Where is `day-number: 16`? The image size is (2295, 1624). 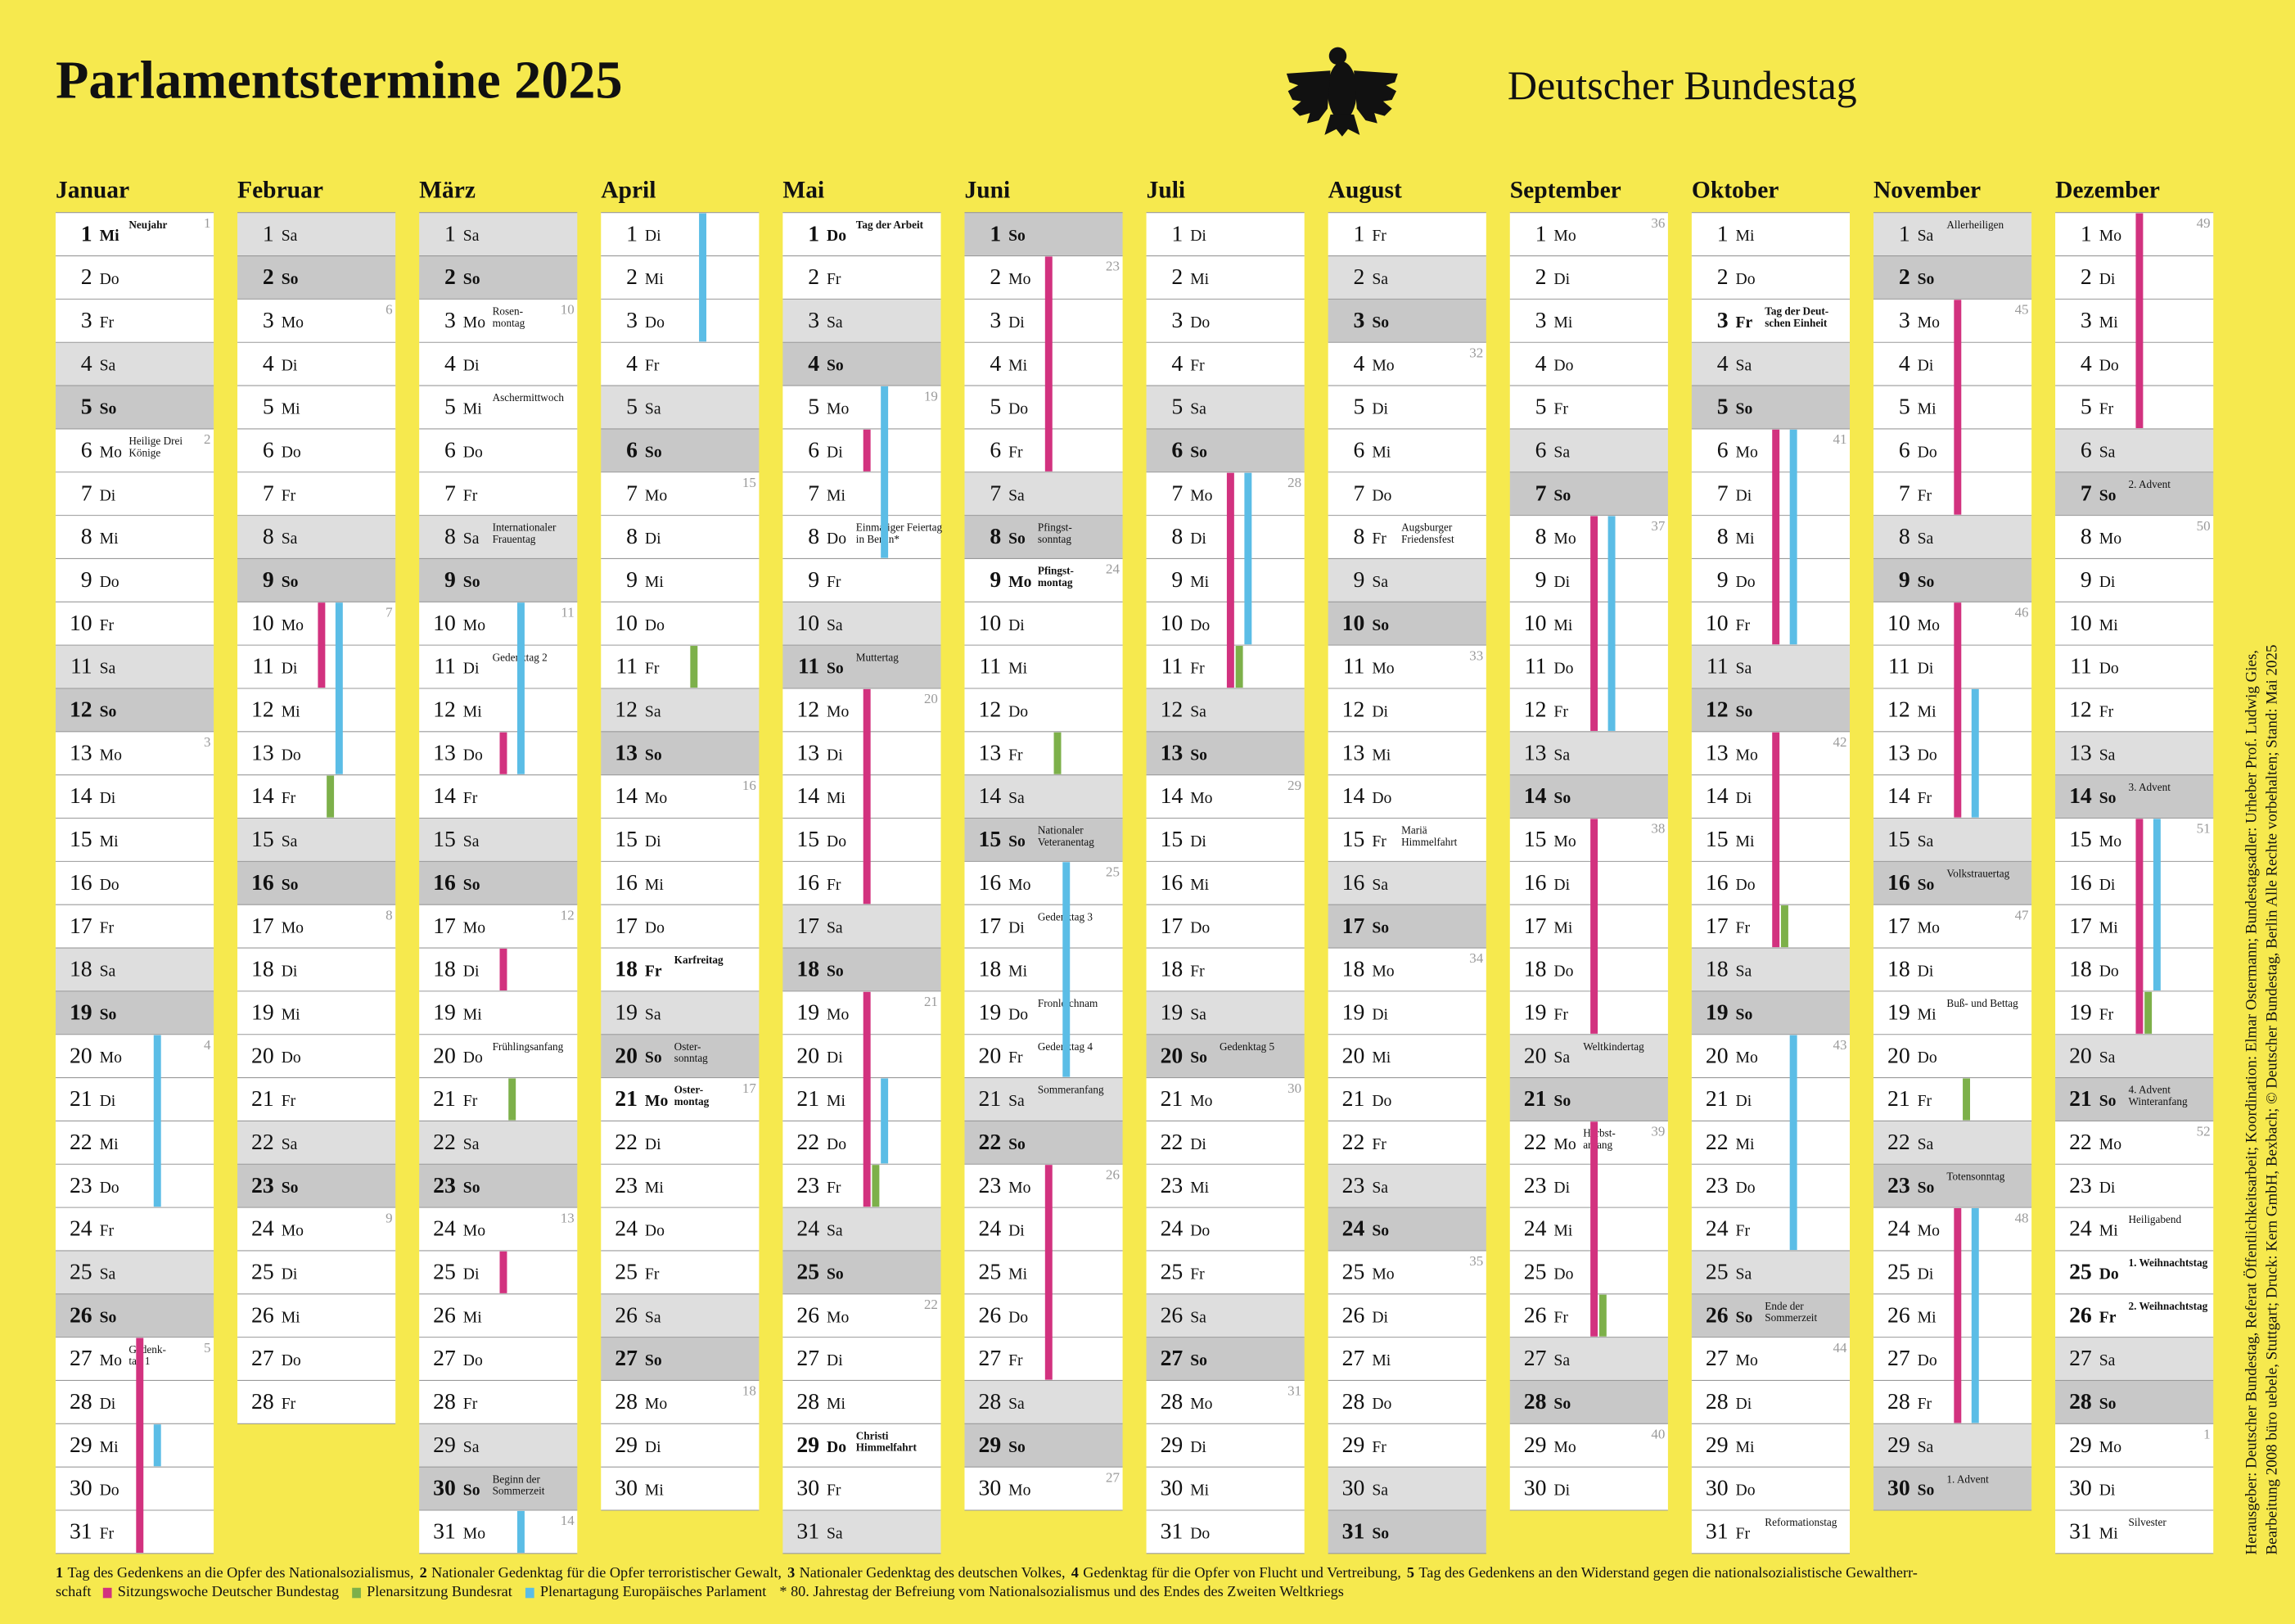
day-number: 16 is located at coordinates (1535, 882).